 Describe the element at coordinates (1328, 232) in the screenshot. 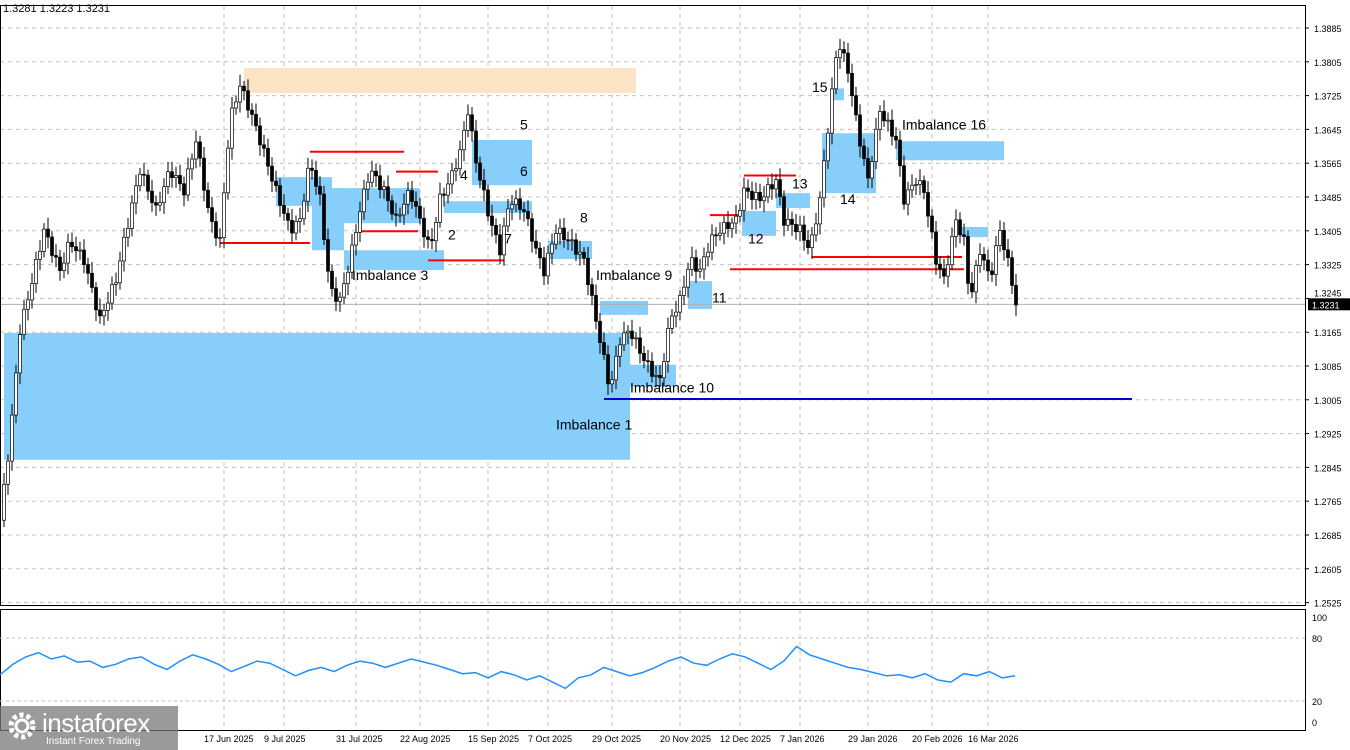

I see `price-tick-label: 1.3405` at that location.